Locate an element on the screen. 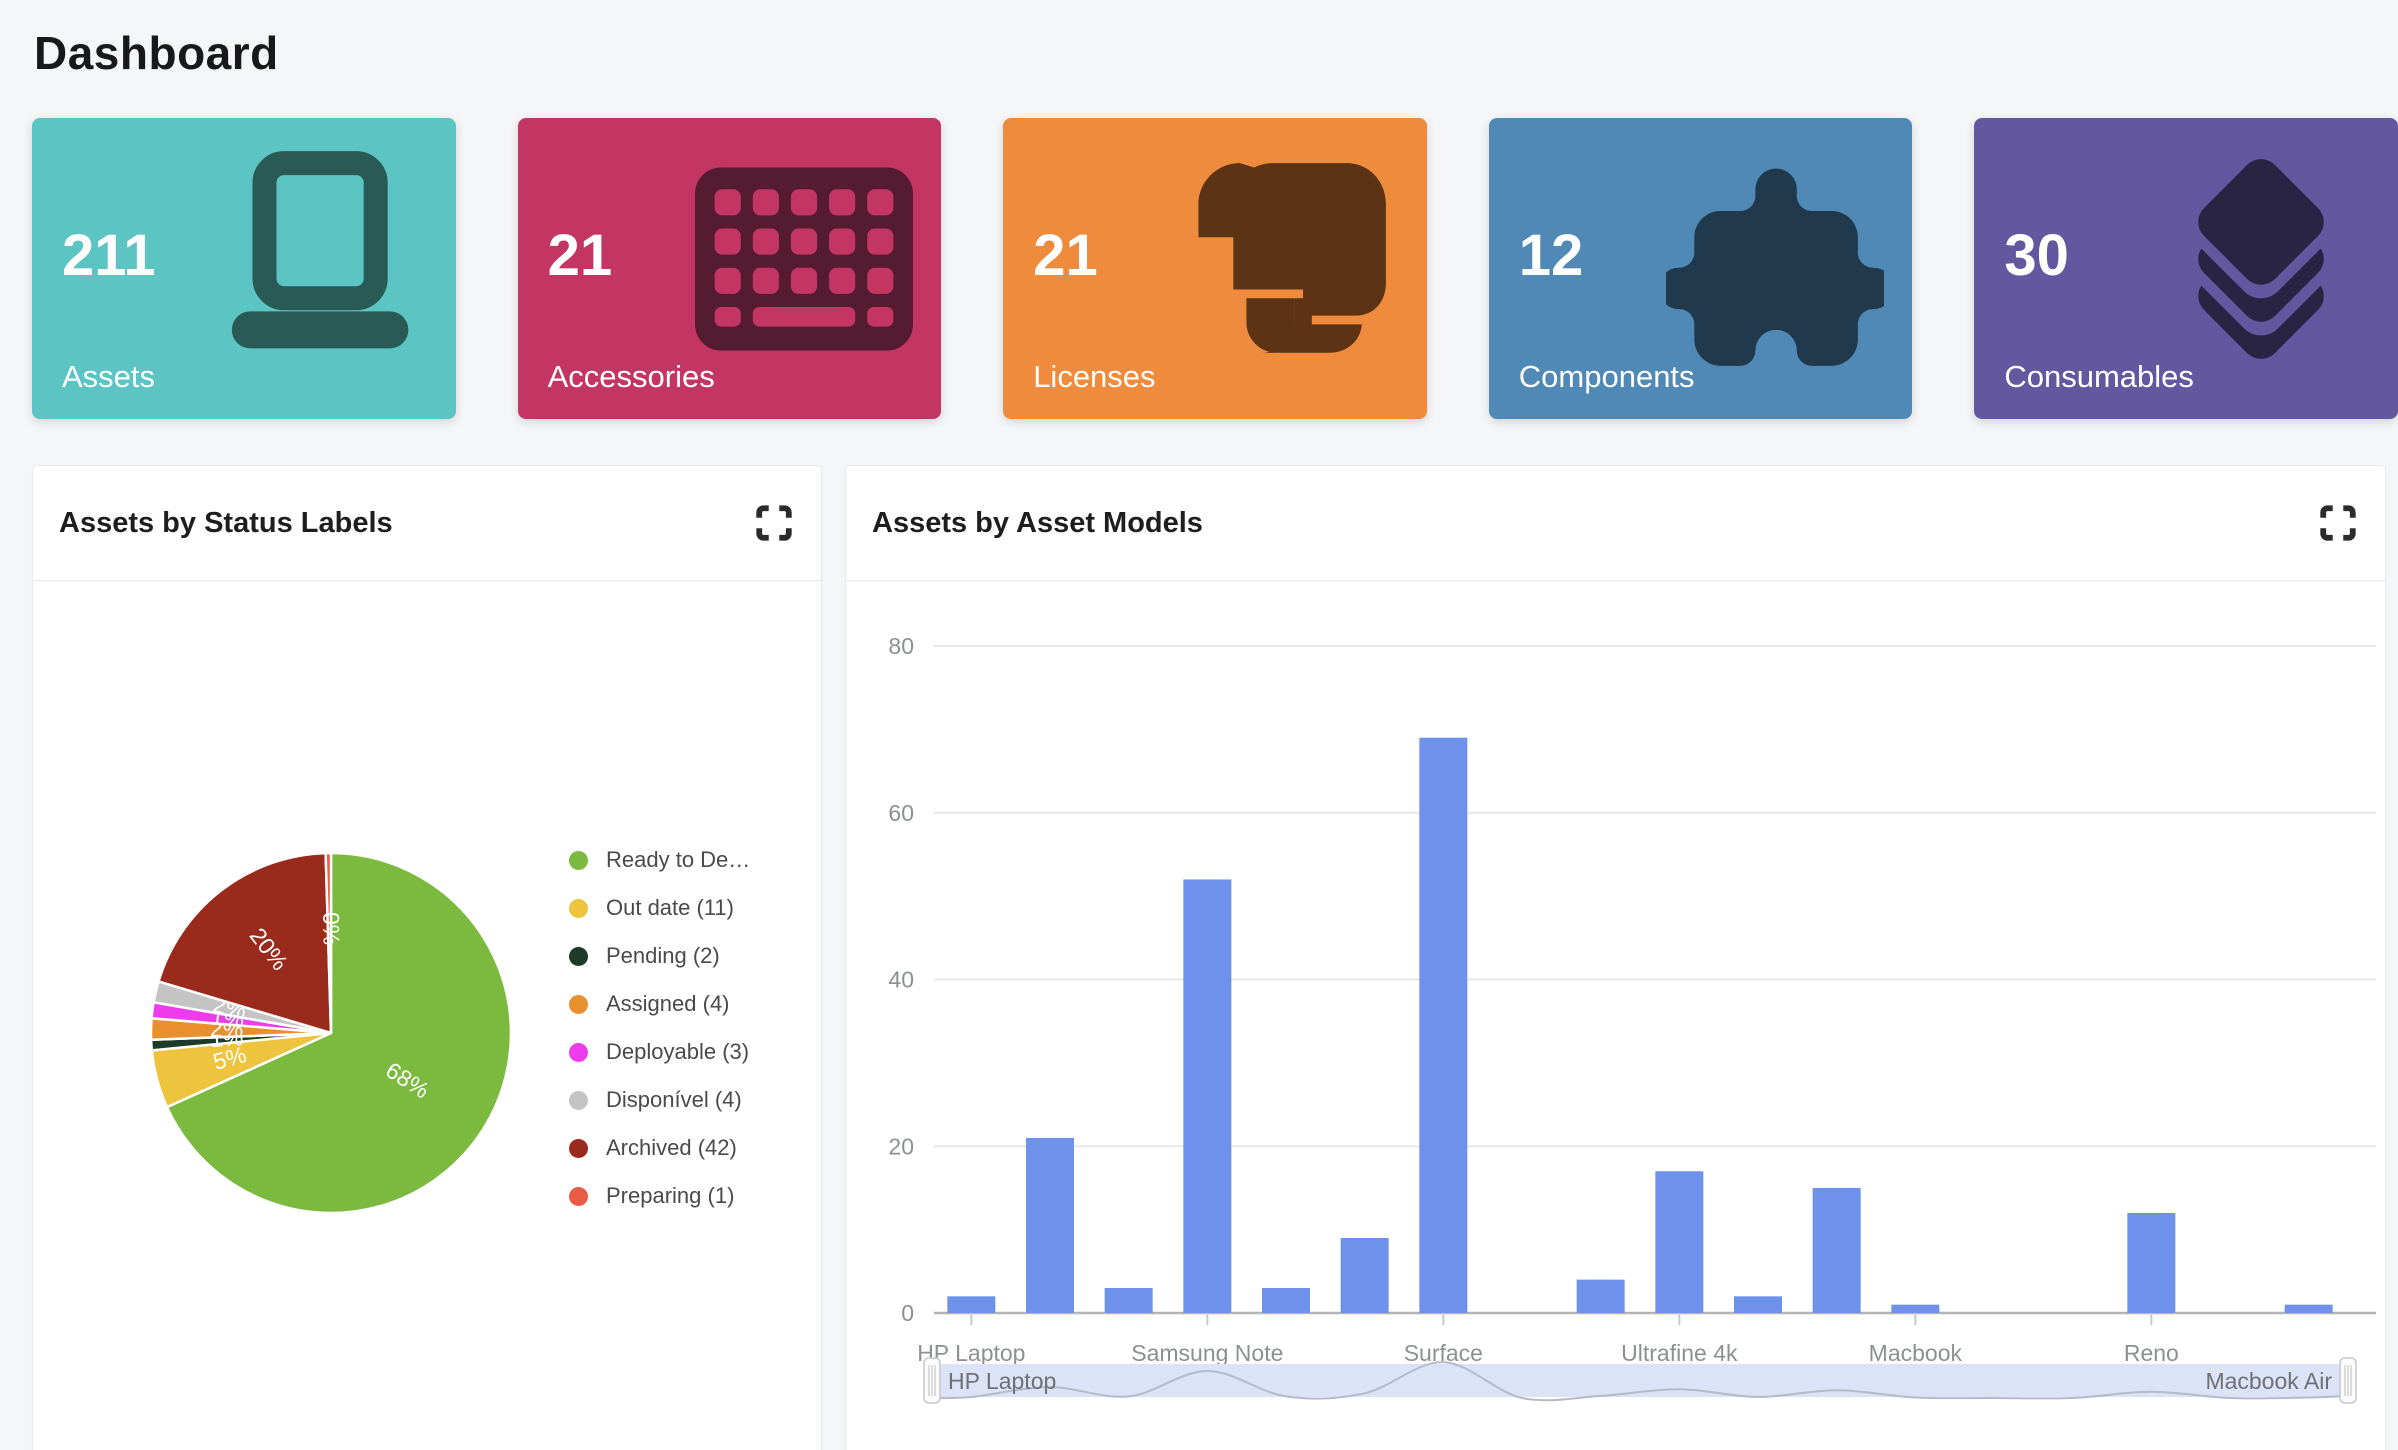  range-slider-preview-line is located at coordinates (1640, 1381).